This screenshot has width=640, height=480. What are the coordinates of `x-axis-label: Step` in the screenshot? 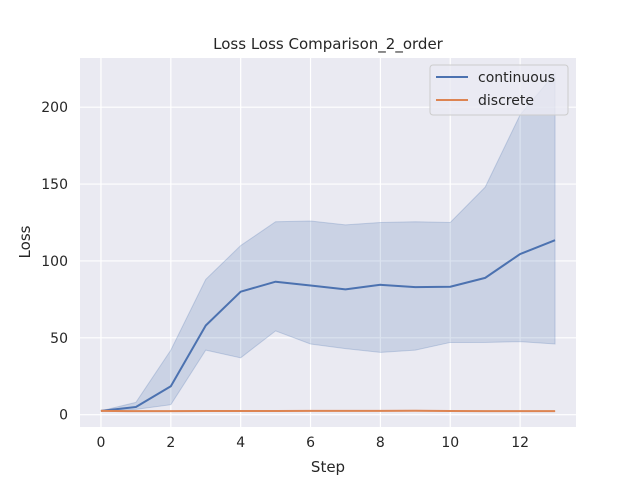 It's located at (328, 467).